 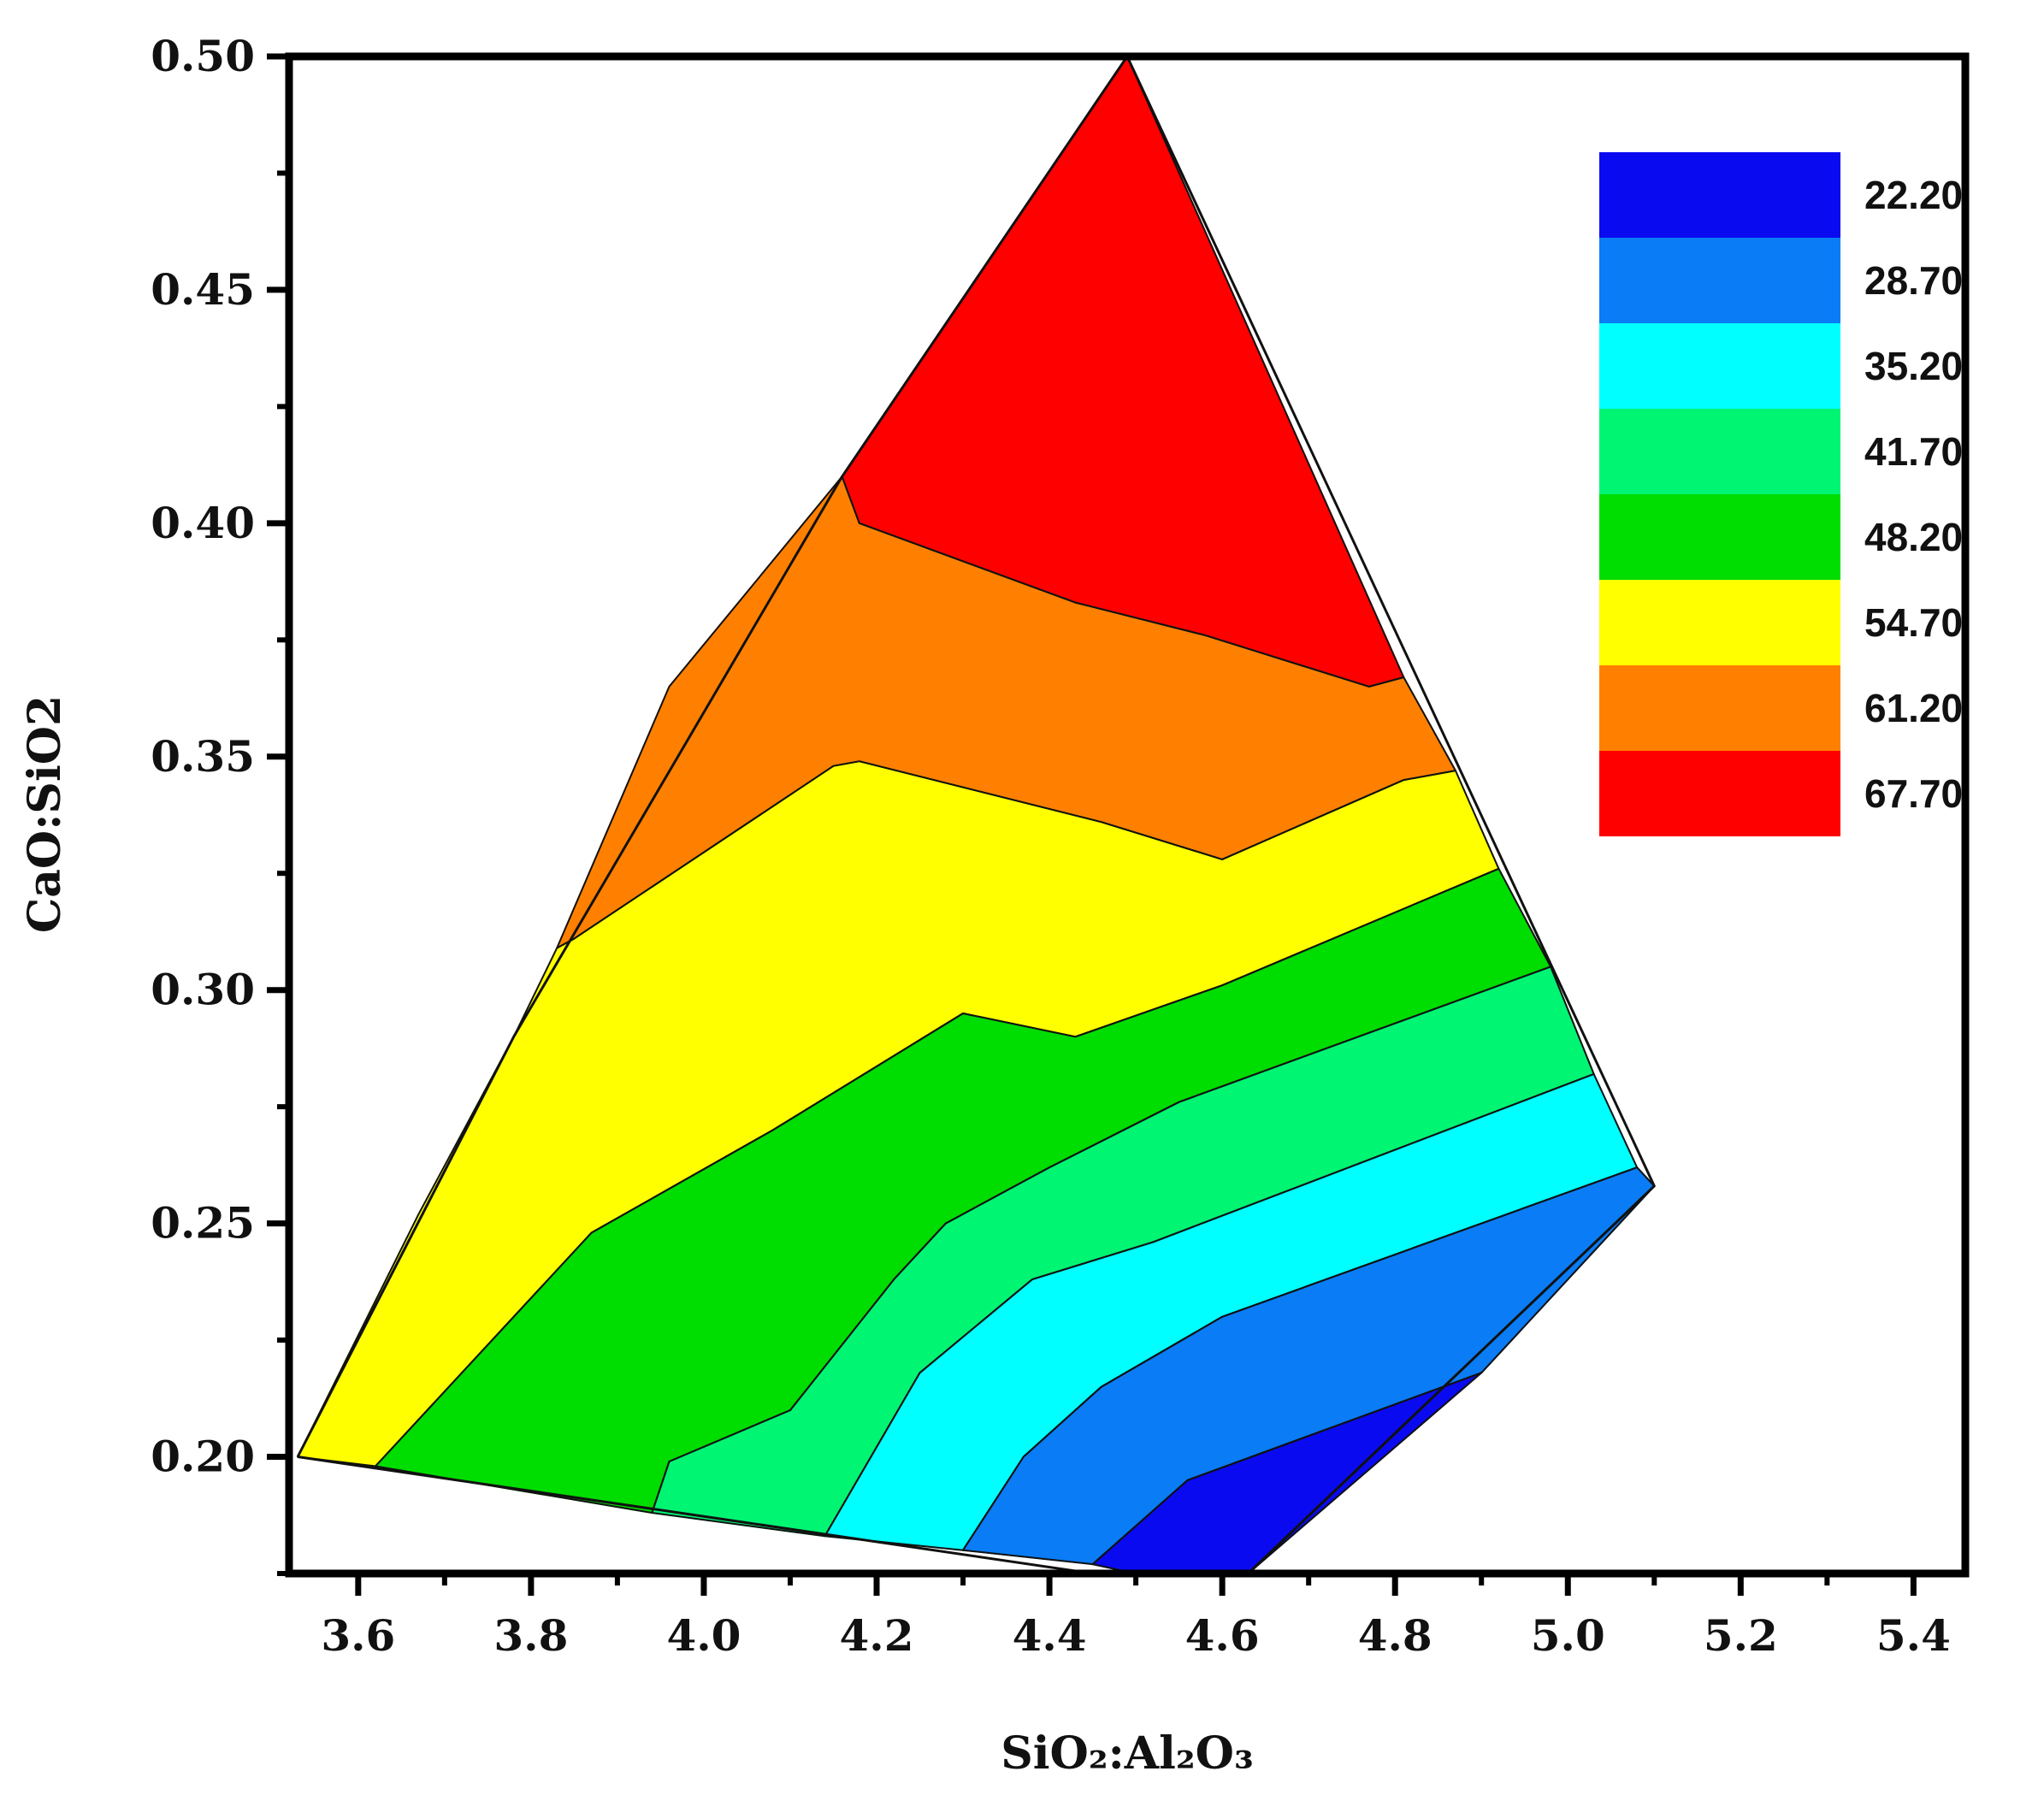 I want to click on y-tick-label: 0.40, so click(x=203, y=523).